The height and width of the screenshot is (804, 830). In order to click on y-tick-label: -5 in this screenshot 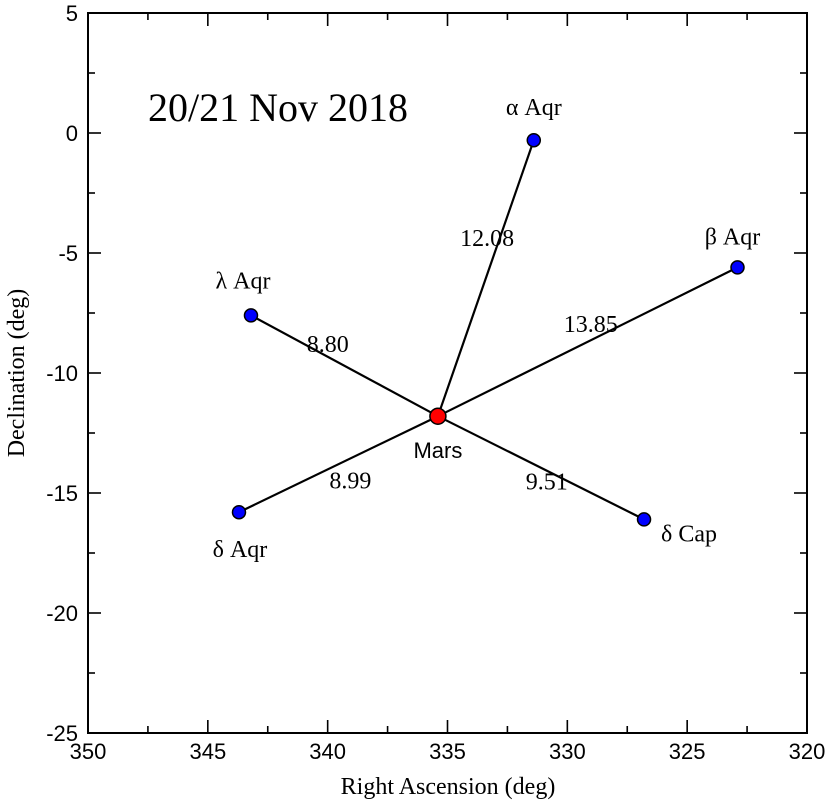, I will do `click(68, 253)`.